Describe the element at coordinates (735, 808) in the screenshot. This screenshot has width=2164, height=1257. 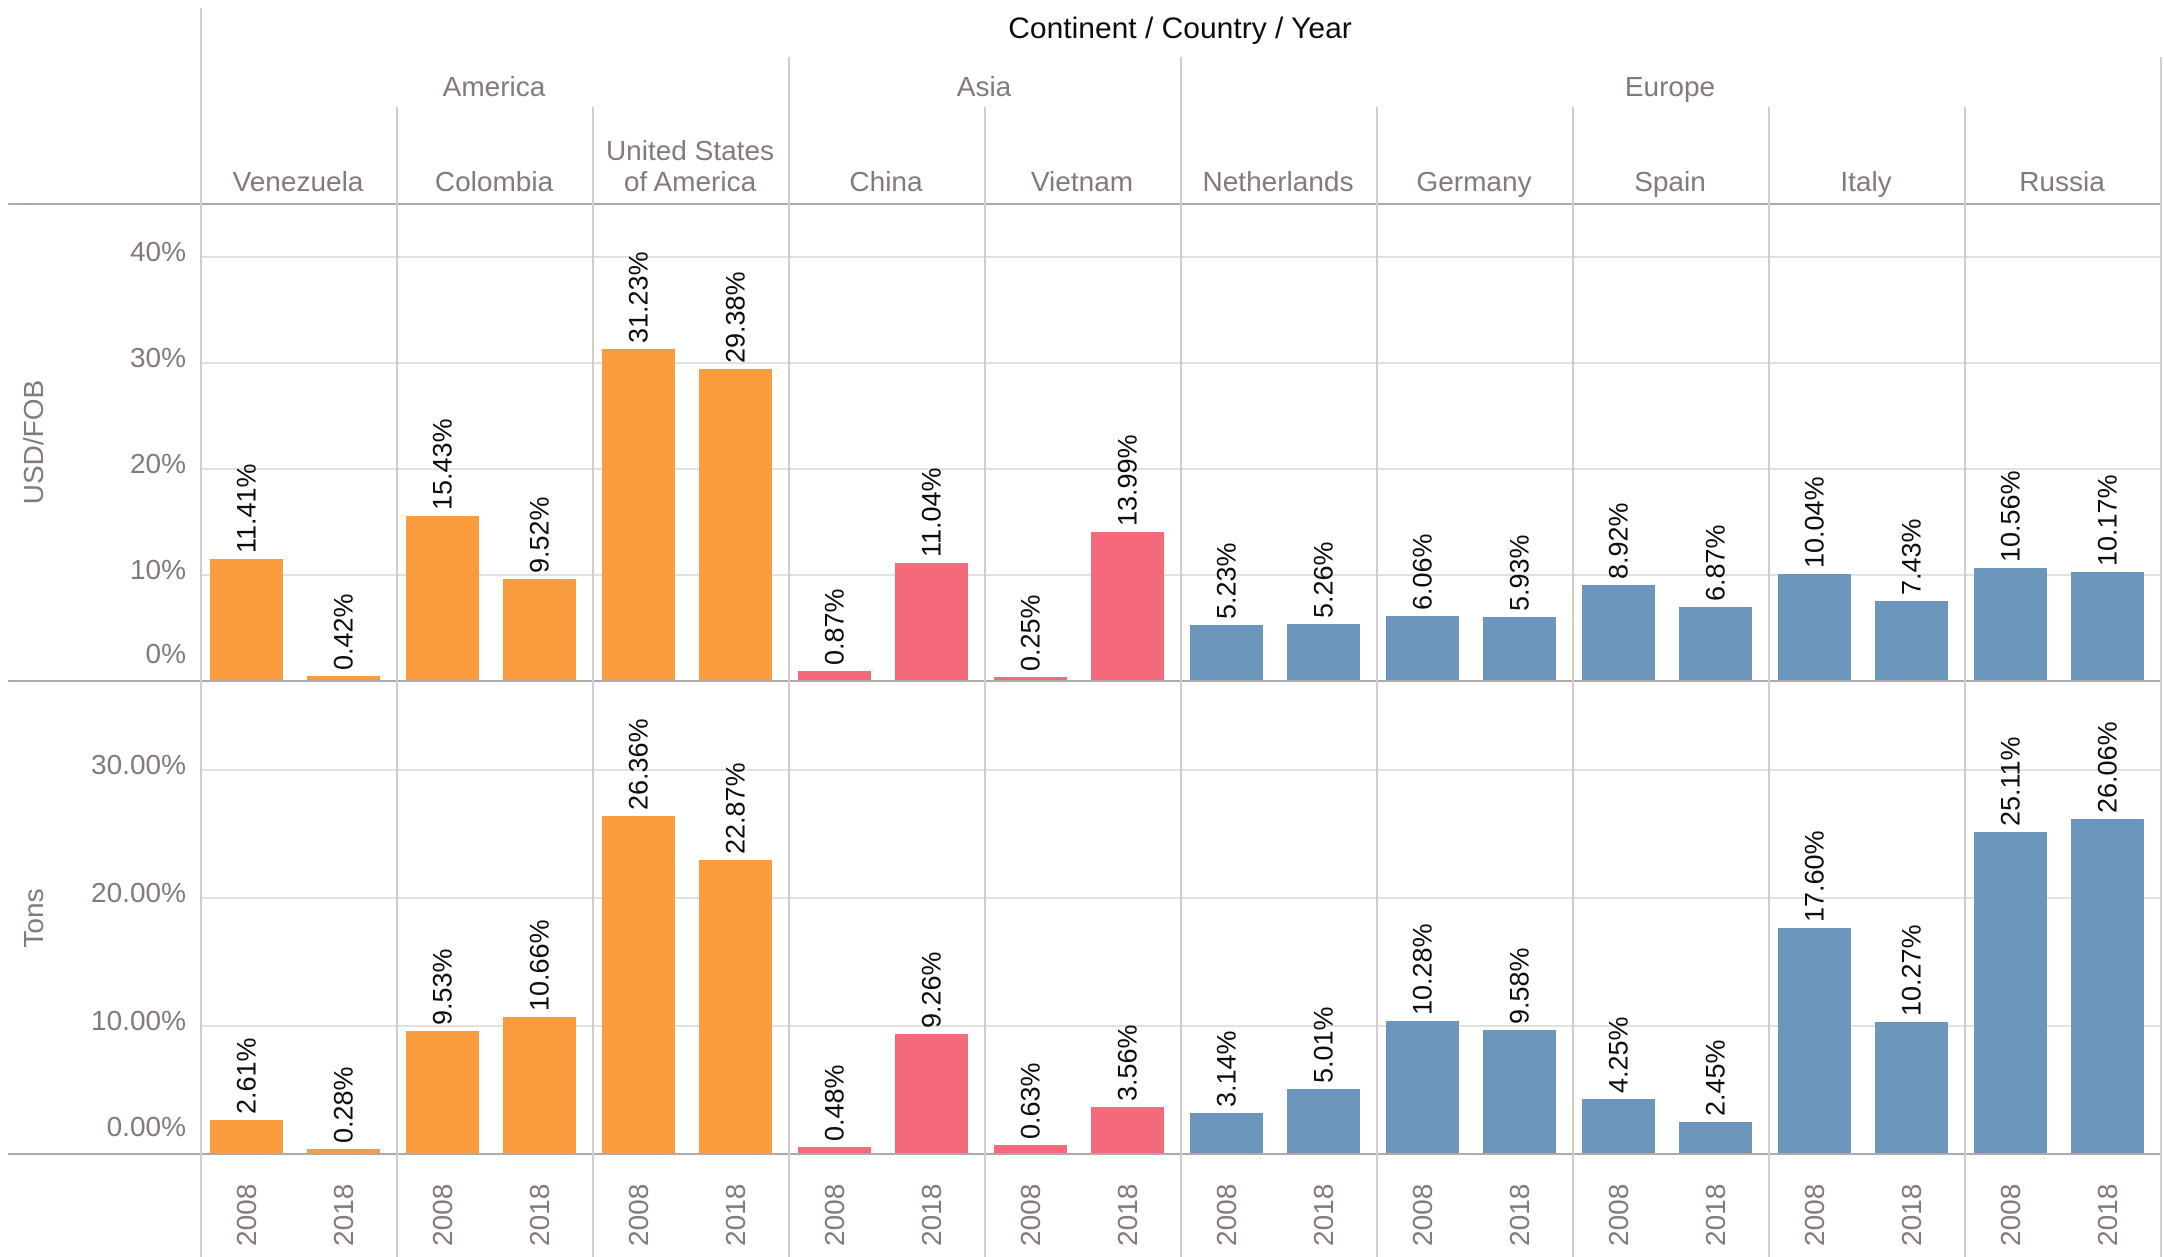
I see `bar-value-label: 22.87%` at that location.